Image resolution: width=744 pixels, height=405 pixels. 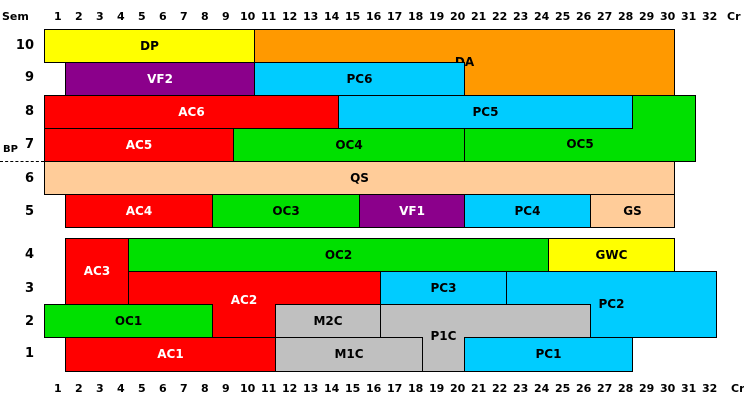 What do you see at coordinates (269, 388) in the screenshot?
I see `bottom-axis-number-11: 11` at bounding box center [269, 388].